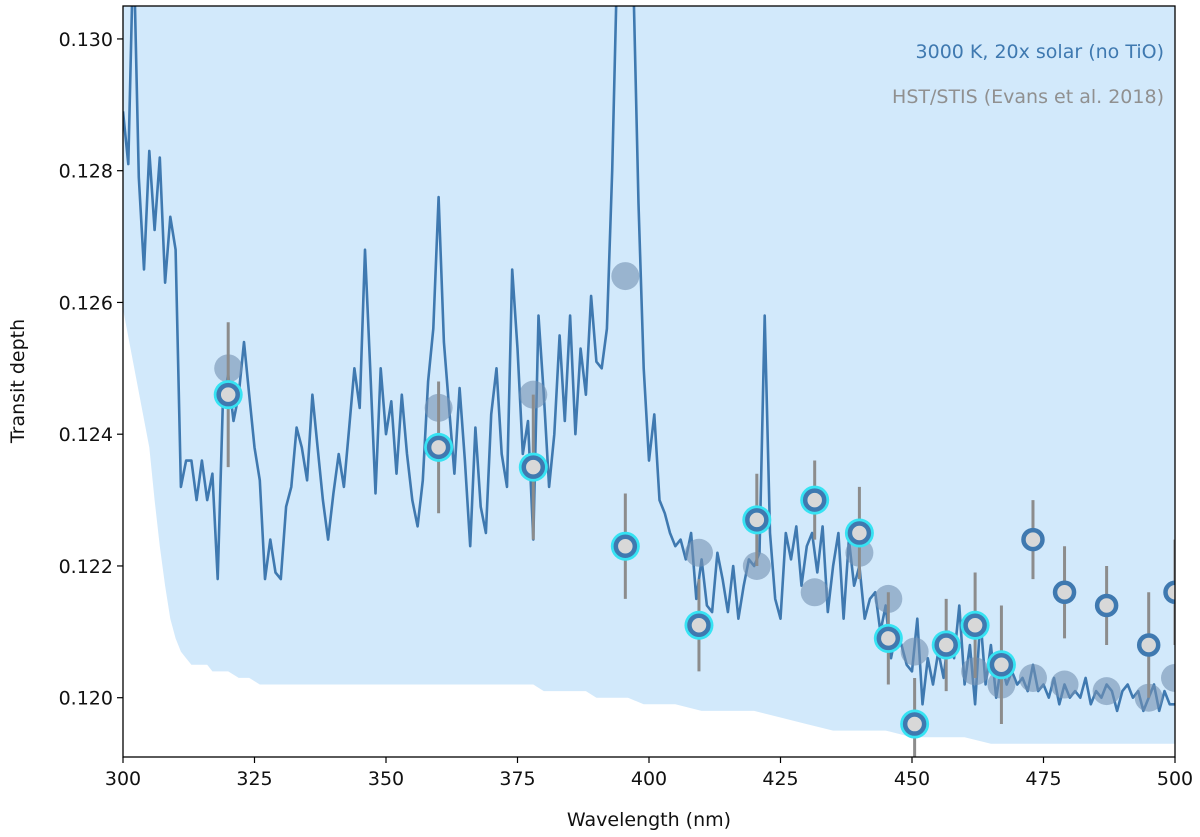 The image size is (1200, 837). Describe the element at coordinates (91, 369) in the screenshot. I see `y-axis: 0.120 0.122 0.124 0.126 0.128 0.130` at that location.